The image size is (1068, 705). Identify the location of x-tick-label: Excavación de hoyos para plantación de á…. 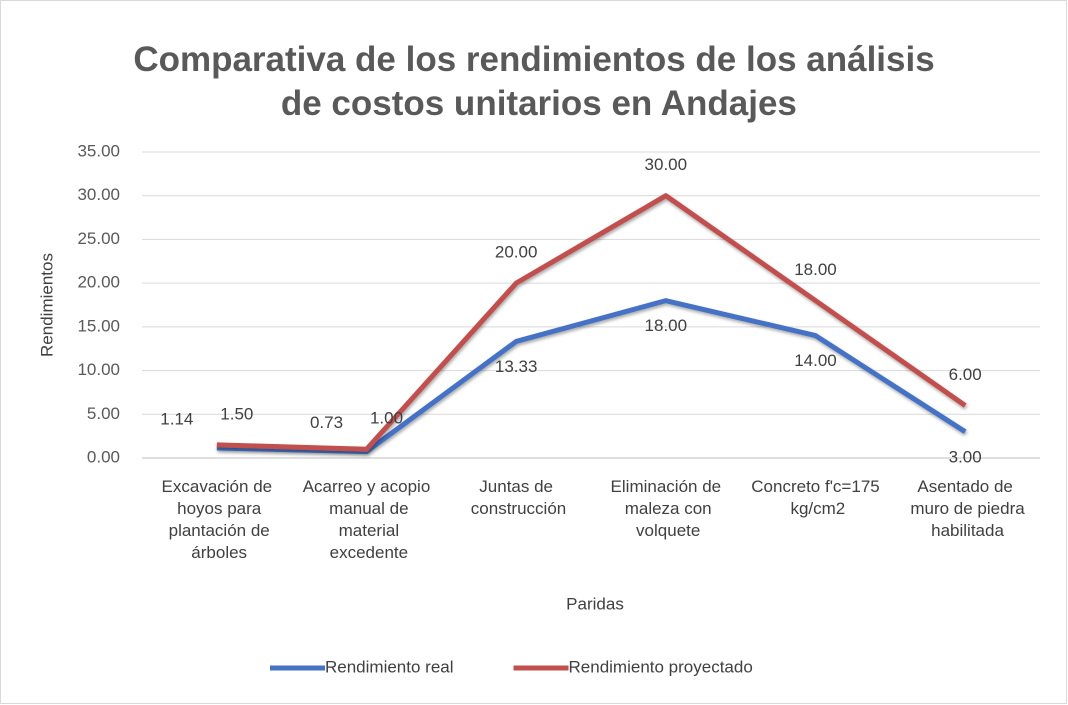
(217, 519).